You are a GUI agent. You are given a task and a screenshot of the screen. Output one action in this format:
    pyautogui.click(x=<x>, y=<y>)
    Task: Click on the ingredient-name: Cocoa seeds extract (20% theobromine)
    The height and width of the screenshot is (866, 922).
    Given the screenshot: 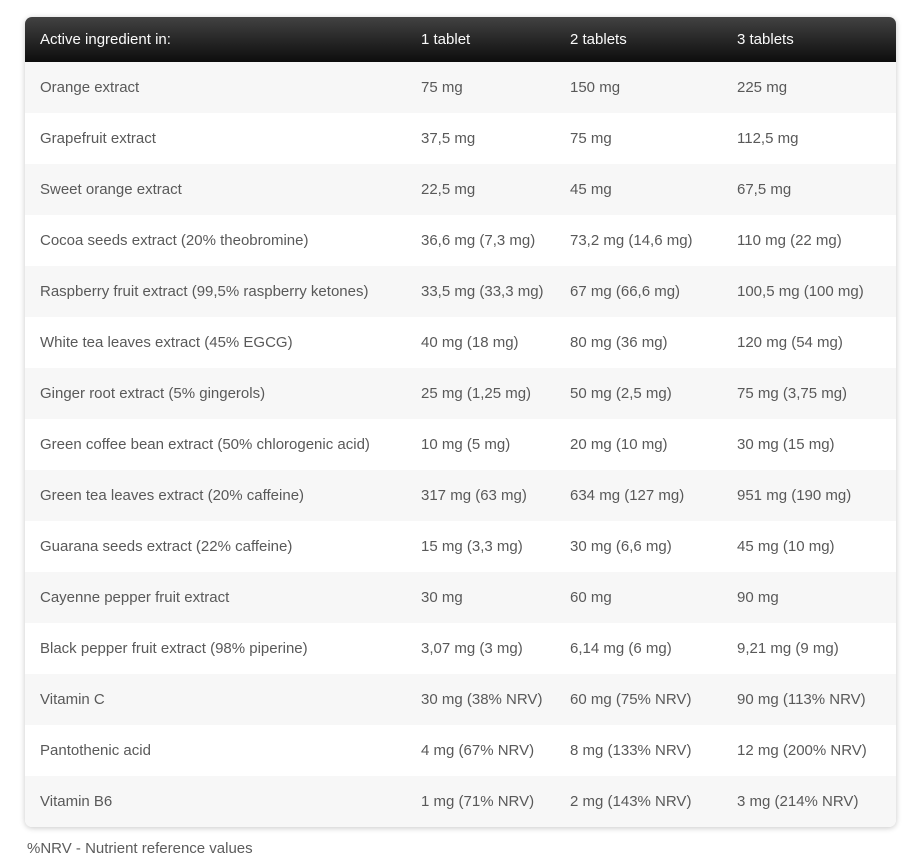 What is the action you would take?
    pyautogui.click(x=174, y=240)
    